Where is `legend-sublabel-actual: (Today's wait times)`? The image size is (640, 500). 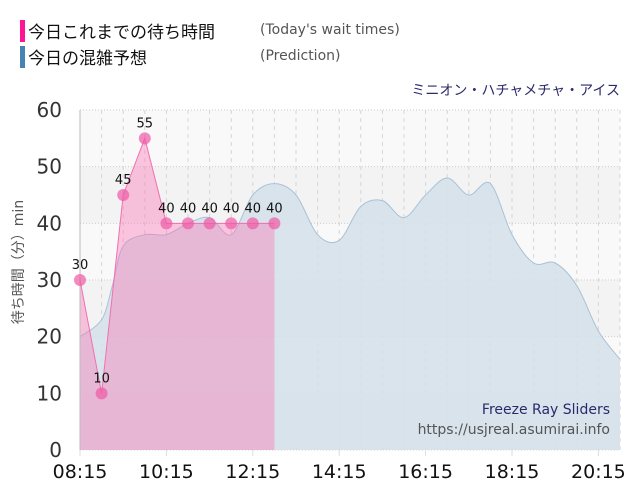
legend-sublabel-actual: (Today's wait times) is located at coordinates (330, 30).